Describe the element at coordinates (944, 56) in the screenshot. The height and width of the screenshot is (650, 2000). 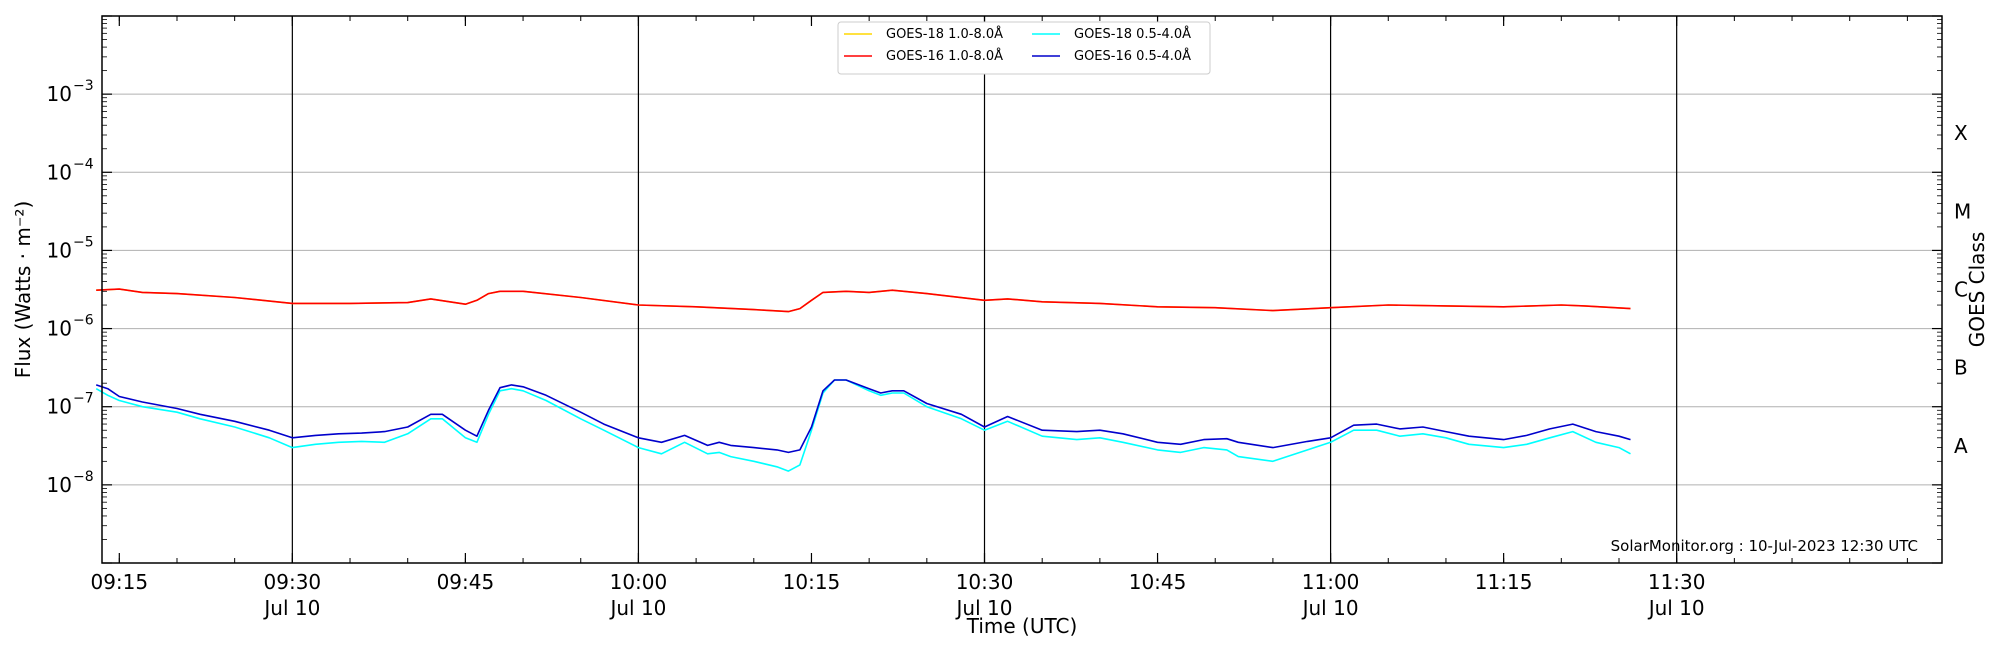
I see `legend-label: GOES-16 1.0-8.0Å` at that location.